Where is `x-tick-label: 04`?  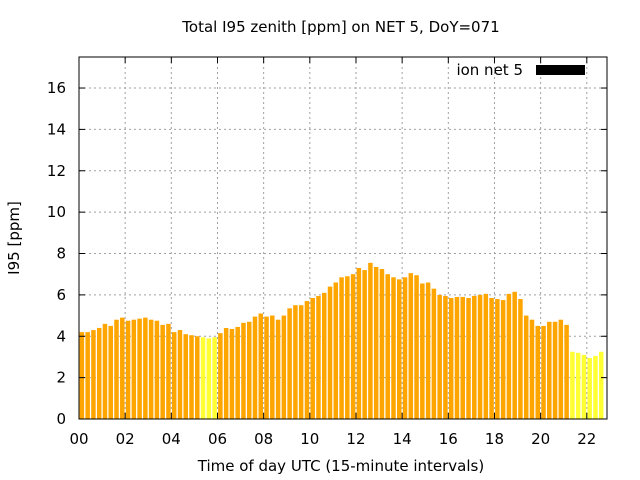 x-tick-label: 04 is located at coordinates (171, 439).